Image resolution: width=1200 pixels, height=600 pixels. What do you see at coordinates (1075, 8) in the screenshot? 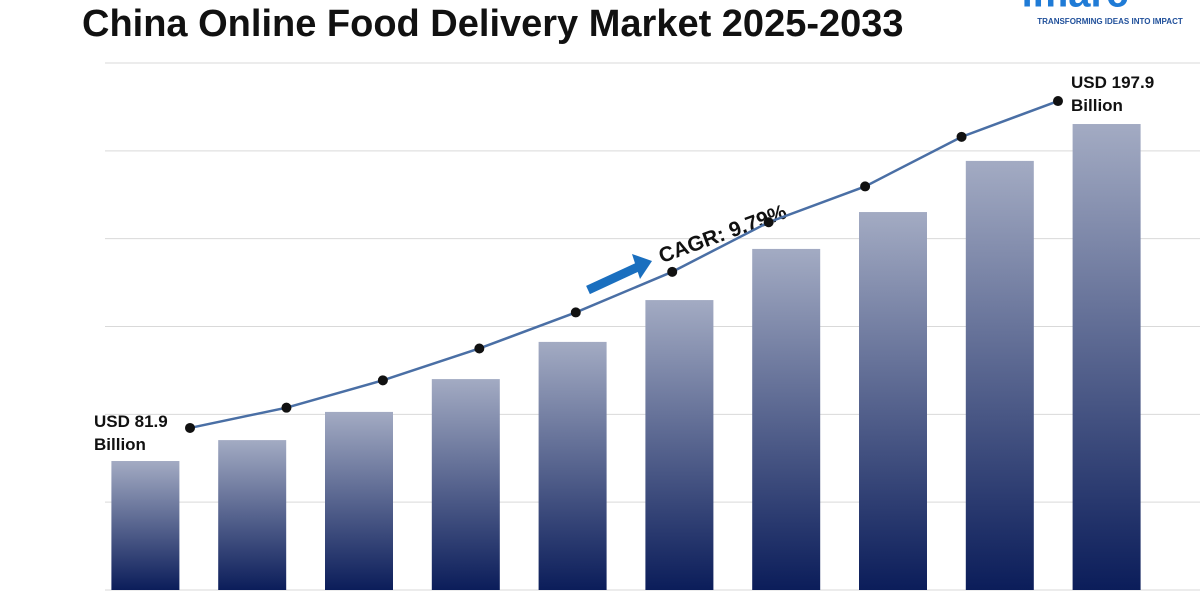
I see `logo: imarc` at bounding box center [1075, 8].